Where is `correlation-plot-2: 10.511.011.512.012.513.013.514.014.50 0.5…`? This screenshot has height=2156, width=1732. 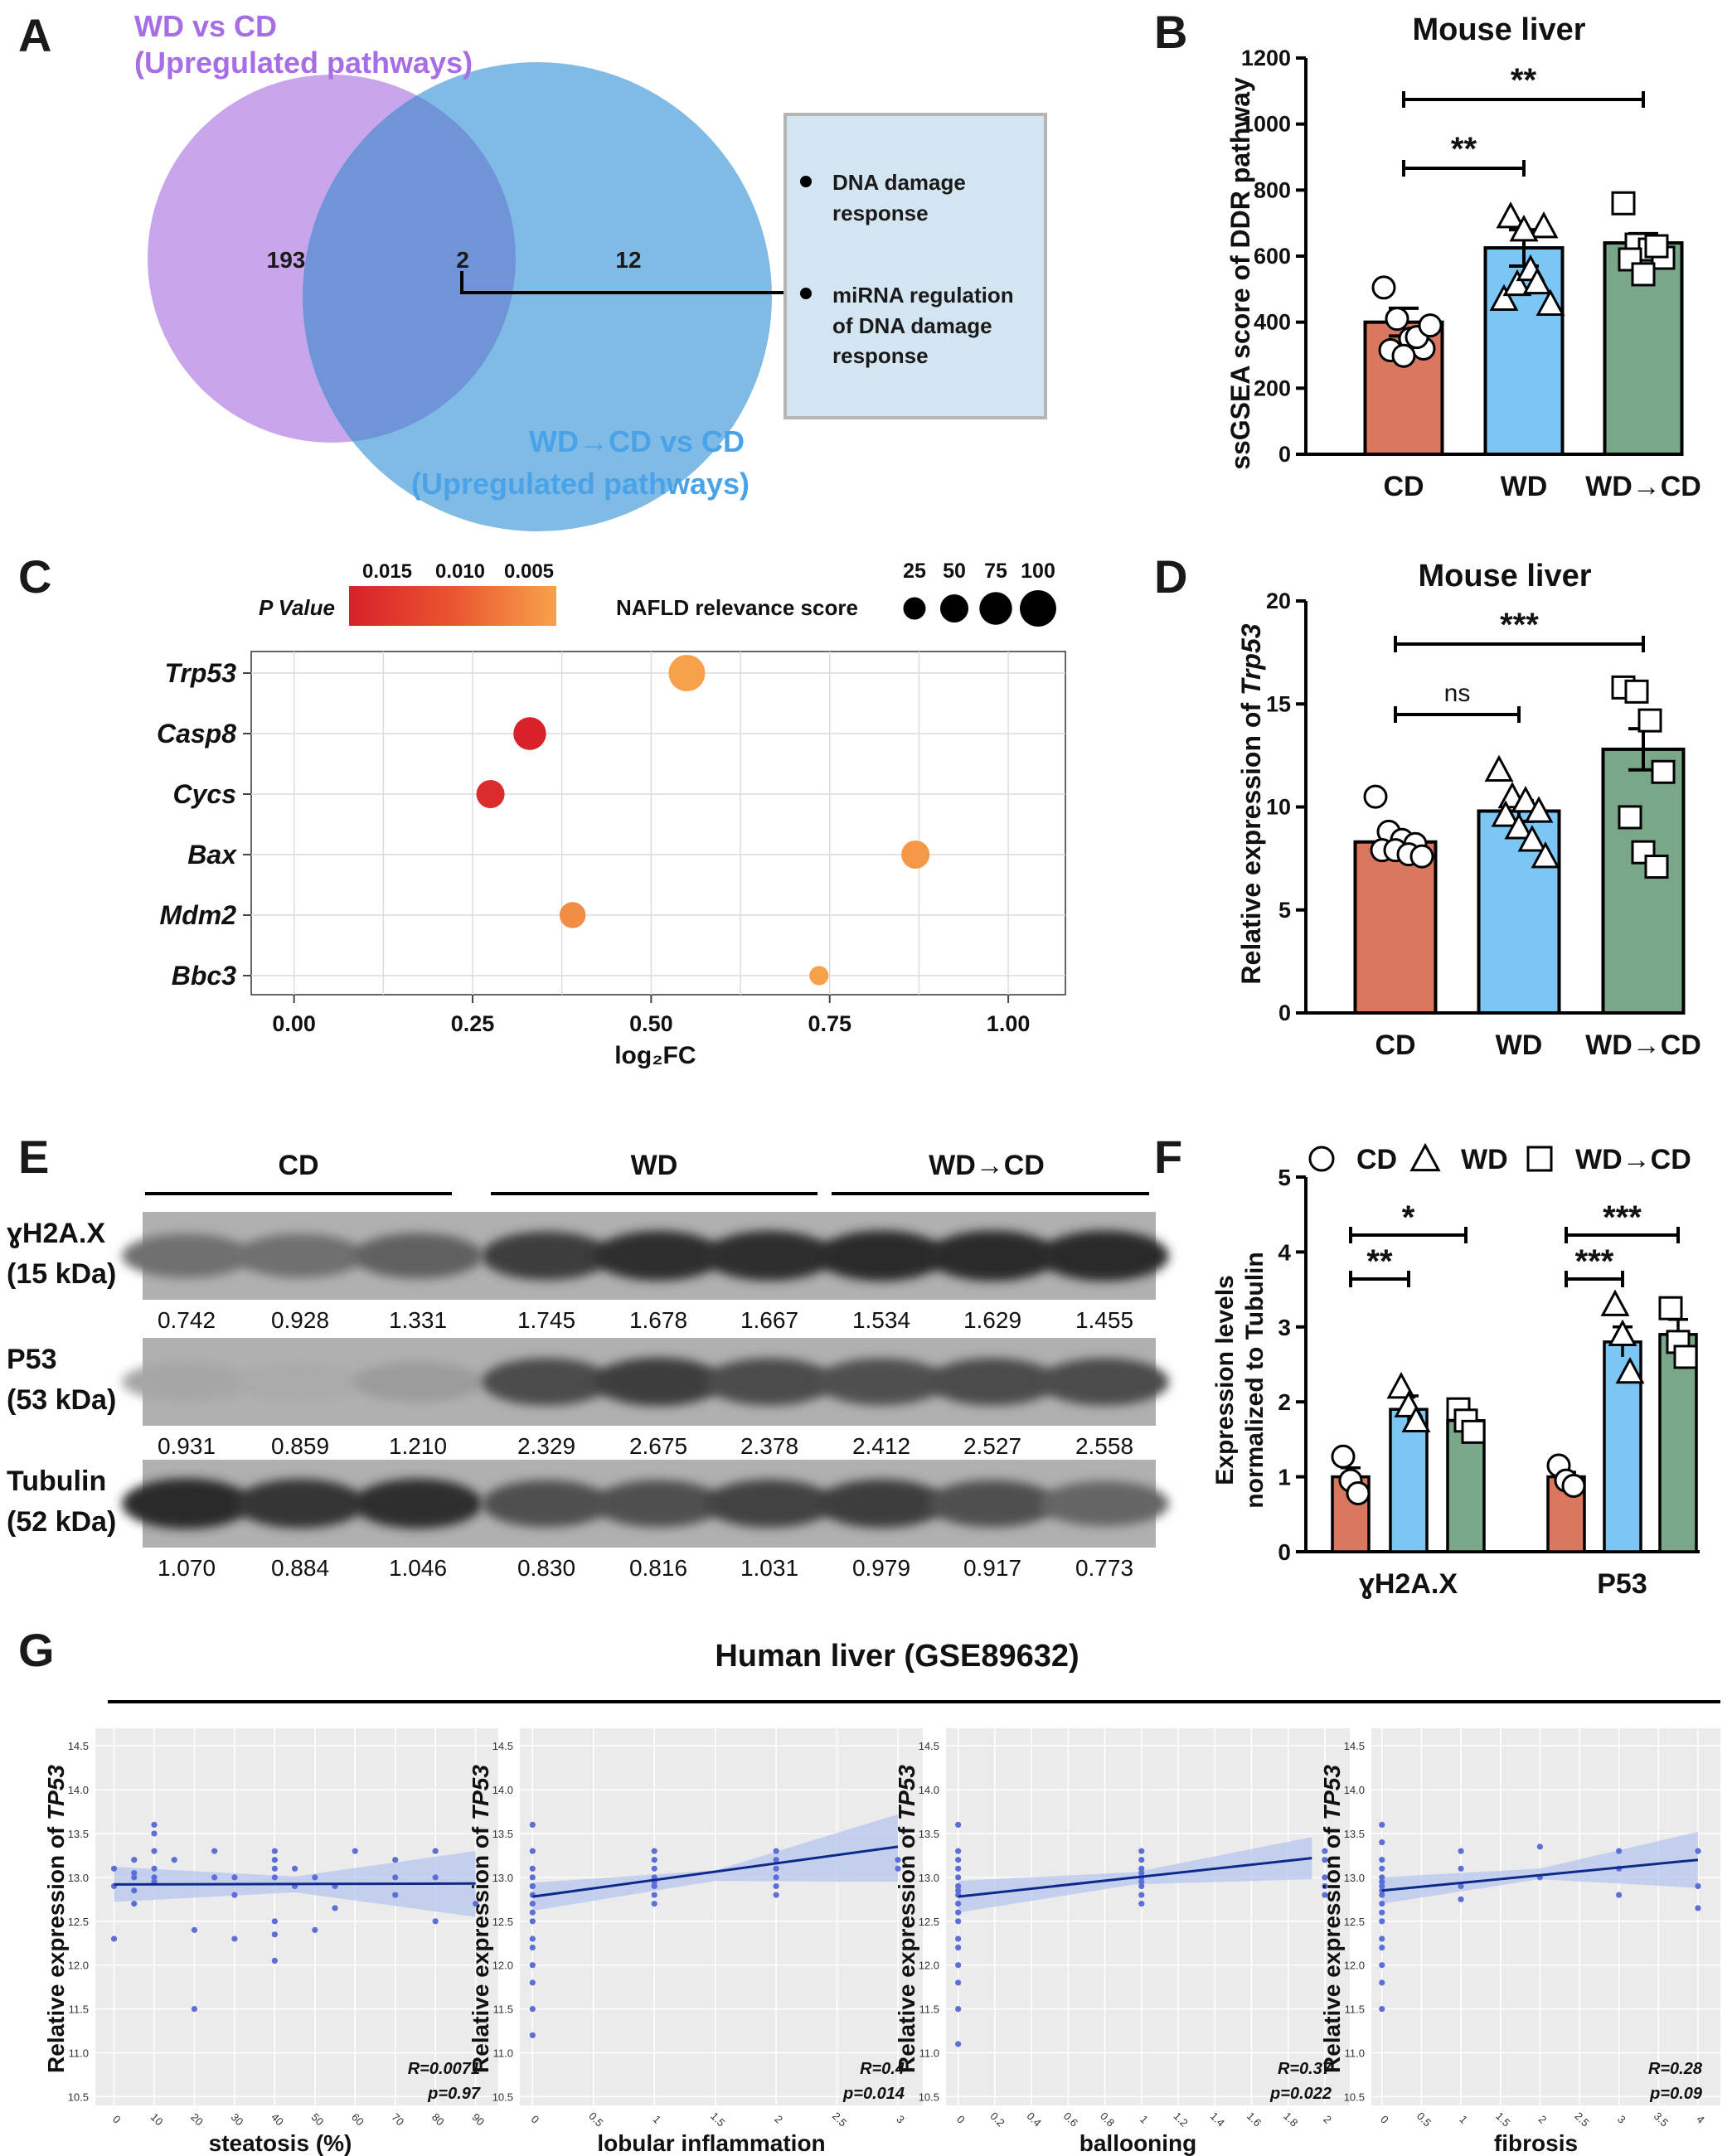 correlation-plot-2: 10.511.011.512.012.513.013.514.014.50 0.5… is located at coordinates (696, 1942).